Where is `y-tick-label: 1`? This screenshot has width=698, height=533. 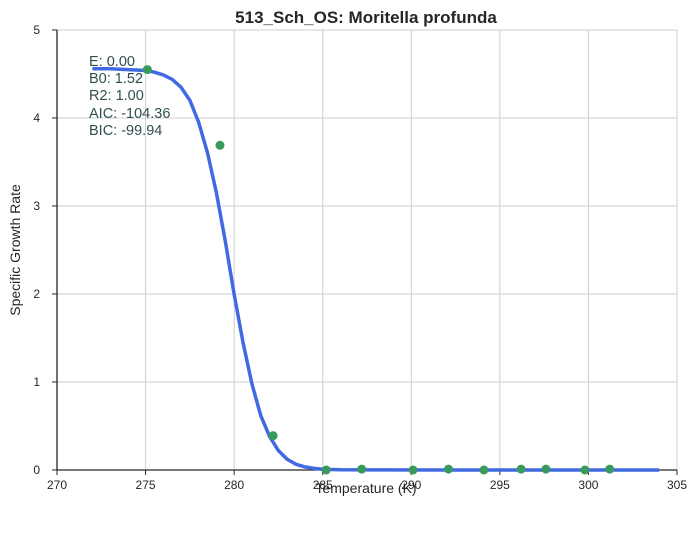 y-tick-label: 1 is located at coordinates (36, 382).